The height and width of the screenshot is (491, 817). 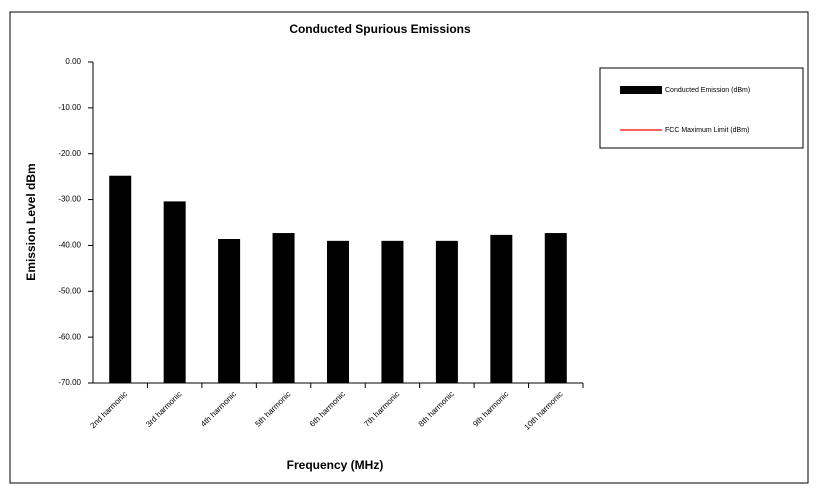 I want to click on y-tick-label: -10.00, so click(x=69, y=107).